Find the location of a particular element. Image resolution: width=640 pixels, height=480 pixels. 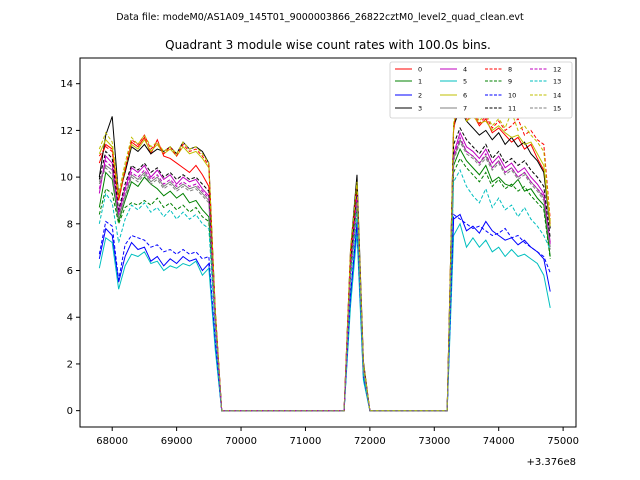

legend-label-12: 12 is located at coordinates (557, 70).